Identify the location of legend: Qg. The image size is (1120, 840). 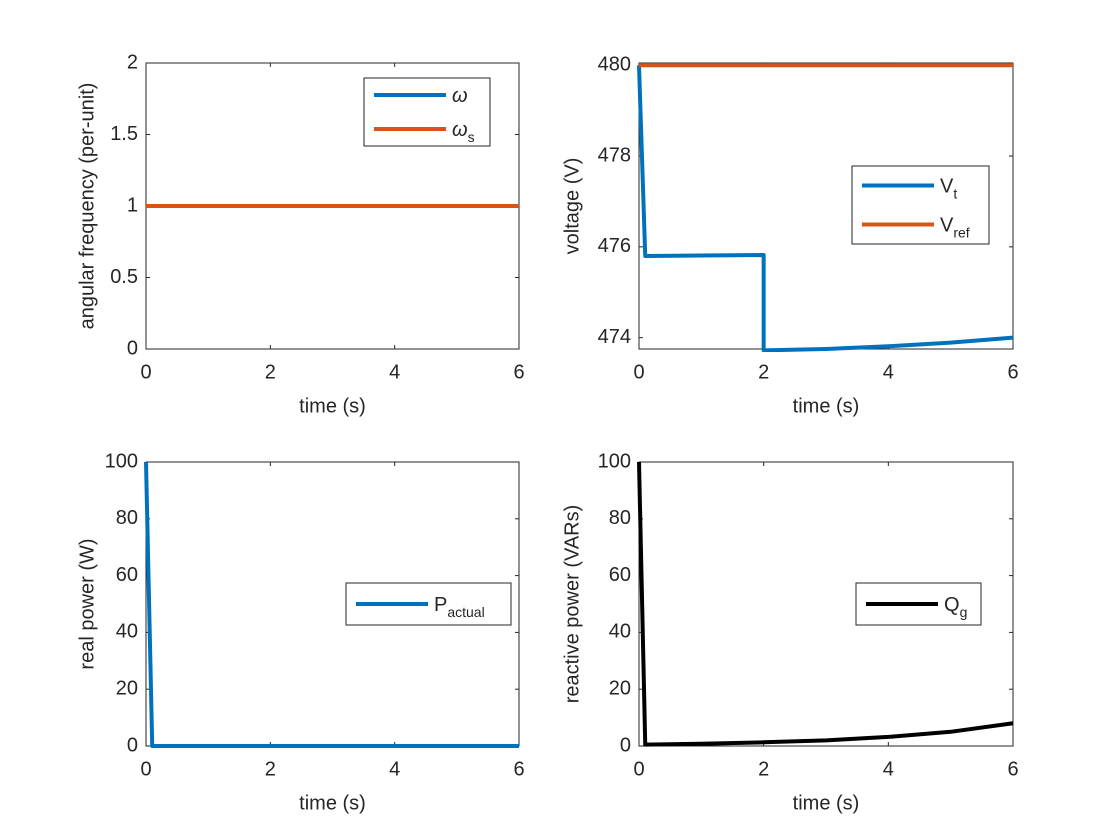
(918, 604).